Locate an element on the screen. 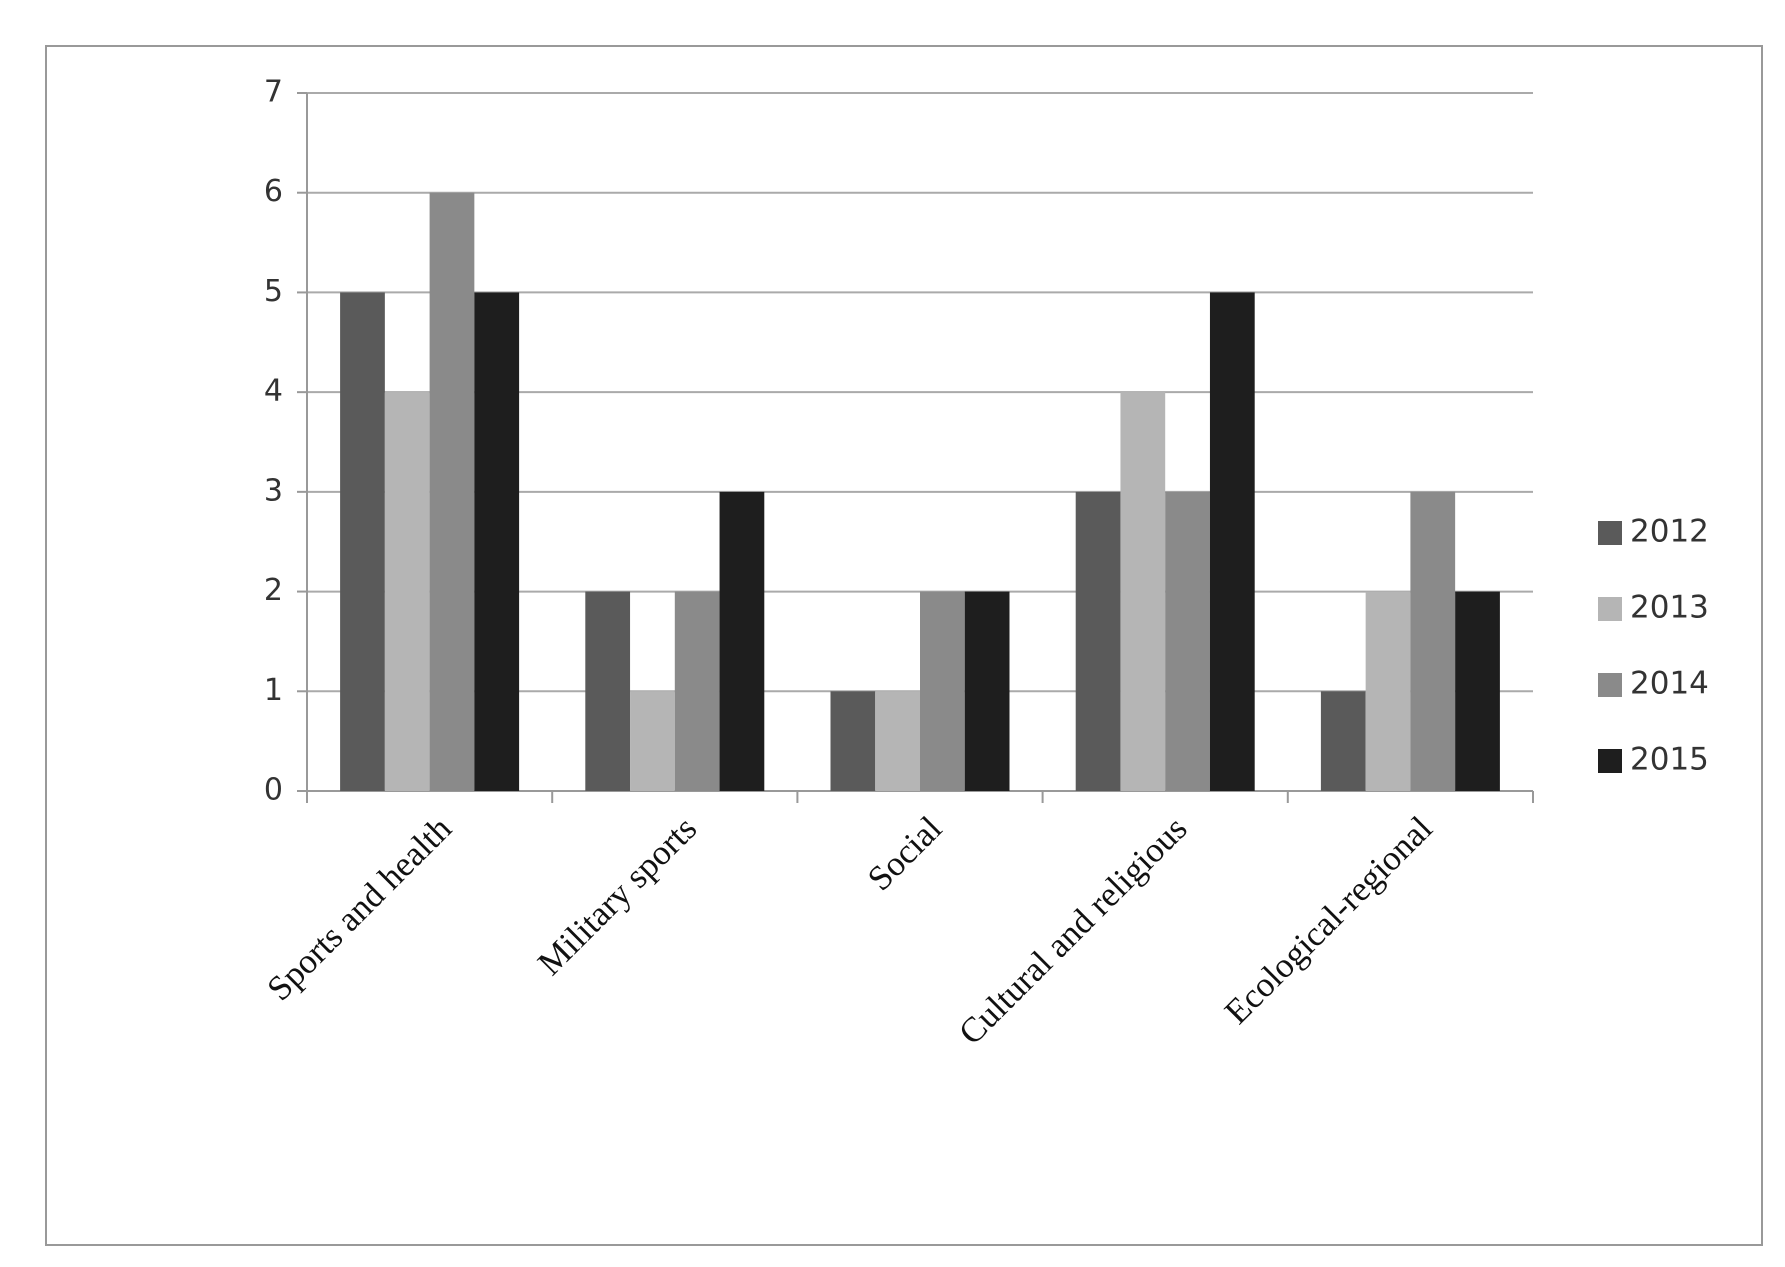 The image size is (1785, 1267). y-tick-label: 5 is located at coordinates (273, 291).